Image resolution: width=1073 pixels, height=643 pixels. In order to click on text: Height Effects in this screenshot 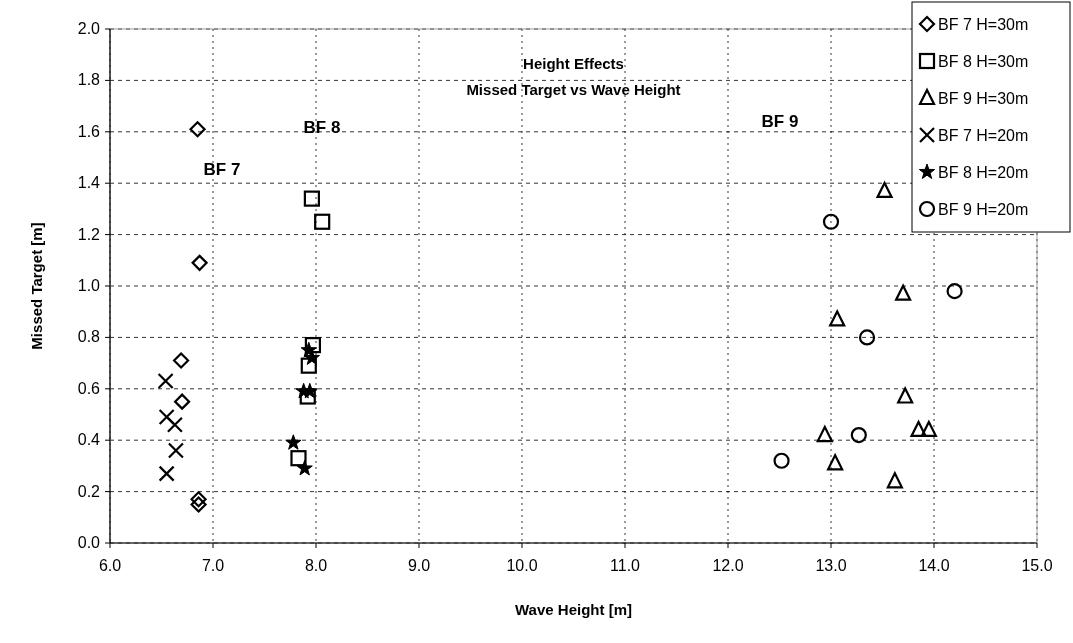, I will do `click(573, 63)`.